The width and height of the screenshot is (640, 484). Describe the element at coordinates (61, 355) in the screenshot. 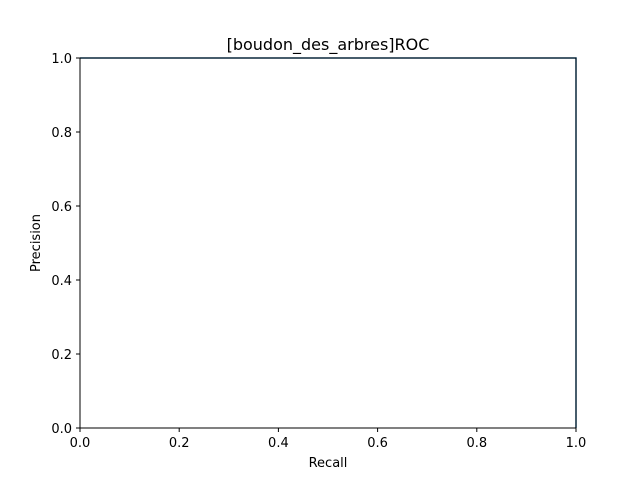

I see `y-tick-label-1: 0.2` at that location.